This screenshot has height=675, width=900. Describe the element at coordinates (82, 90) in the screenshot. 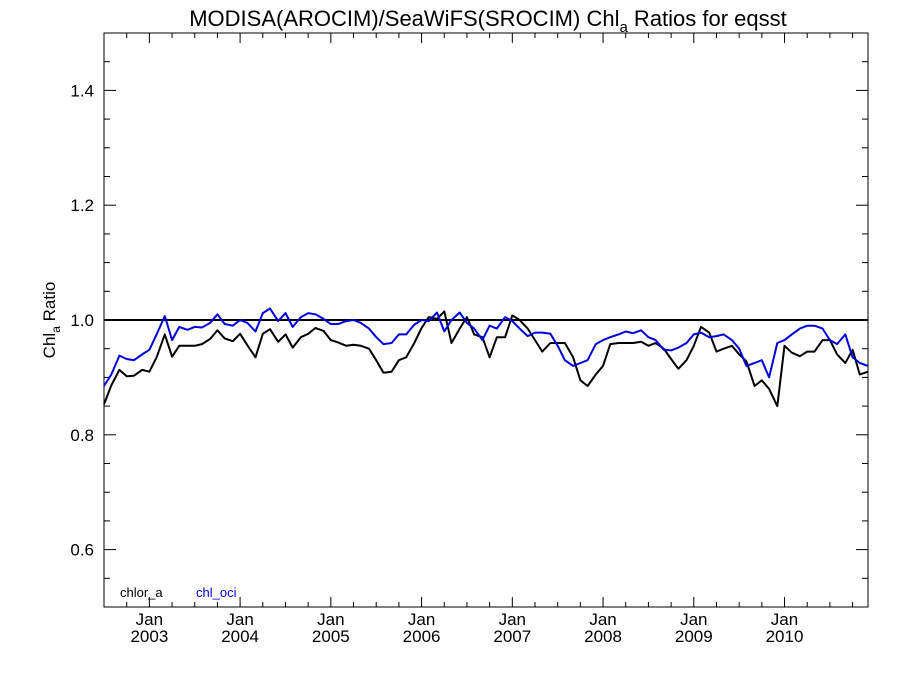

I see `y-tick-label: 1.4` at that location.